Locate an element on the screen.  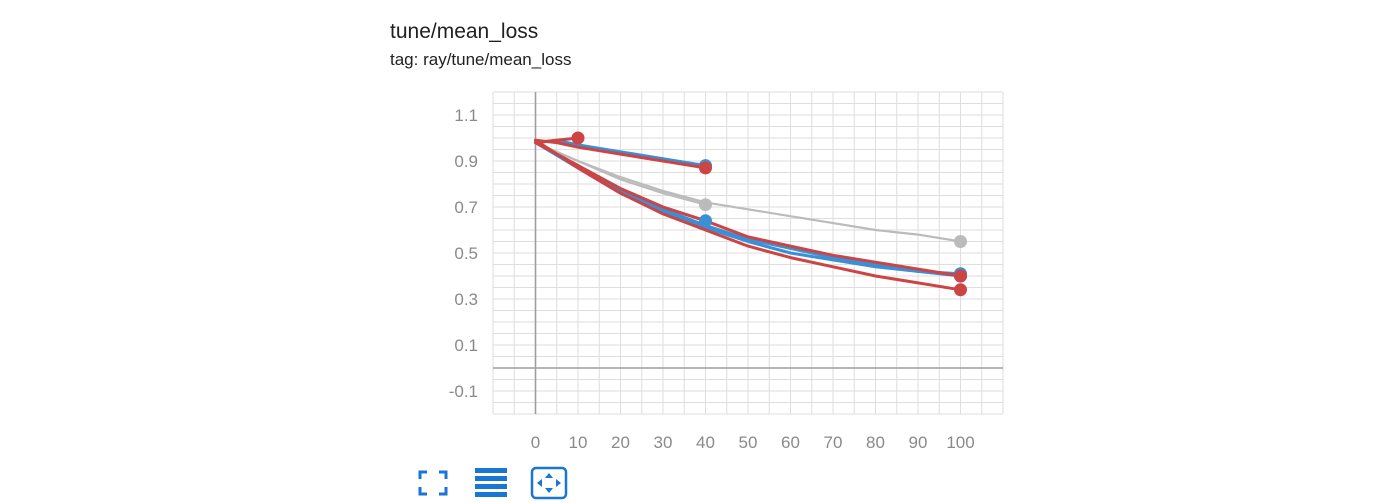
y-tick-label: 0.3 is located at coordinates (466, 299).